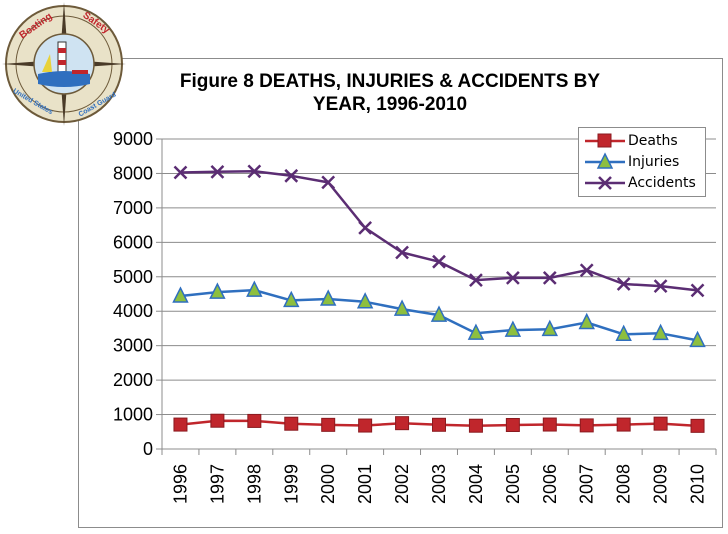  What do you see at coordinates (133, 139) in the screenshot?
I see `y-tick-label: 9000` at bounding box center [133, 139].